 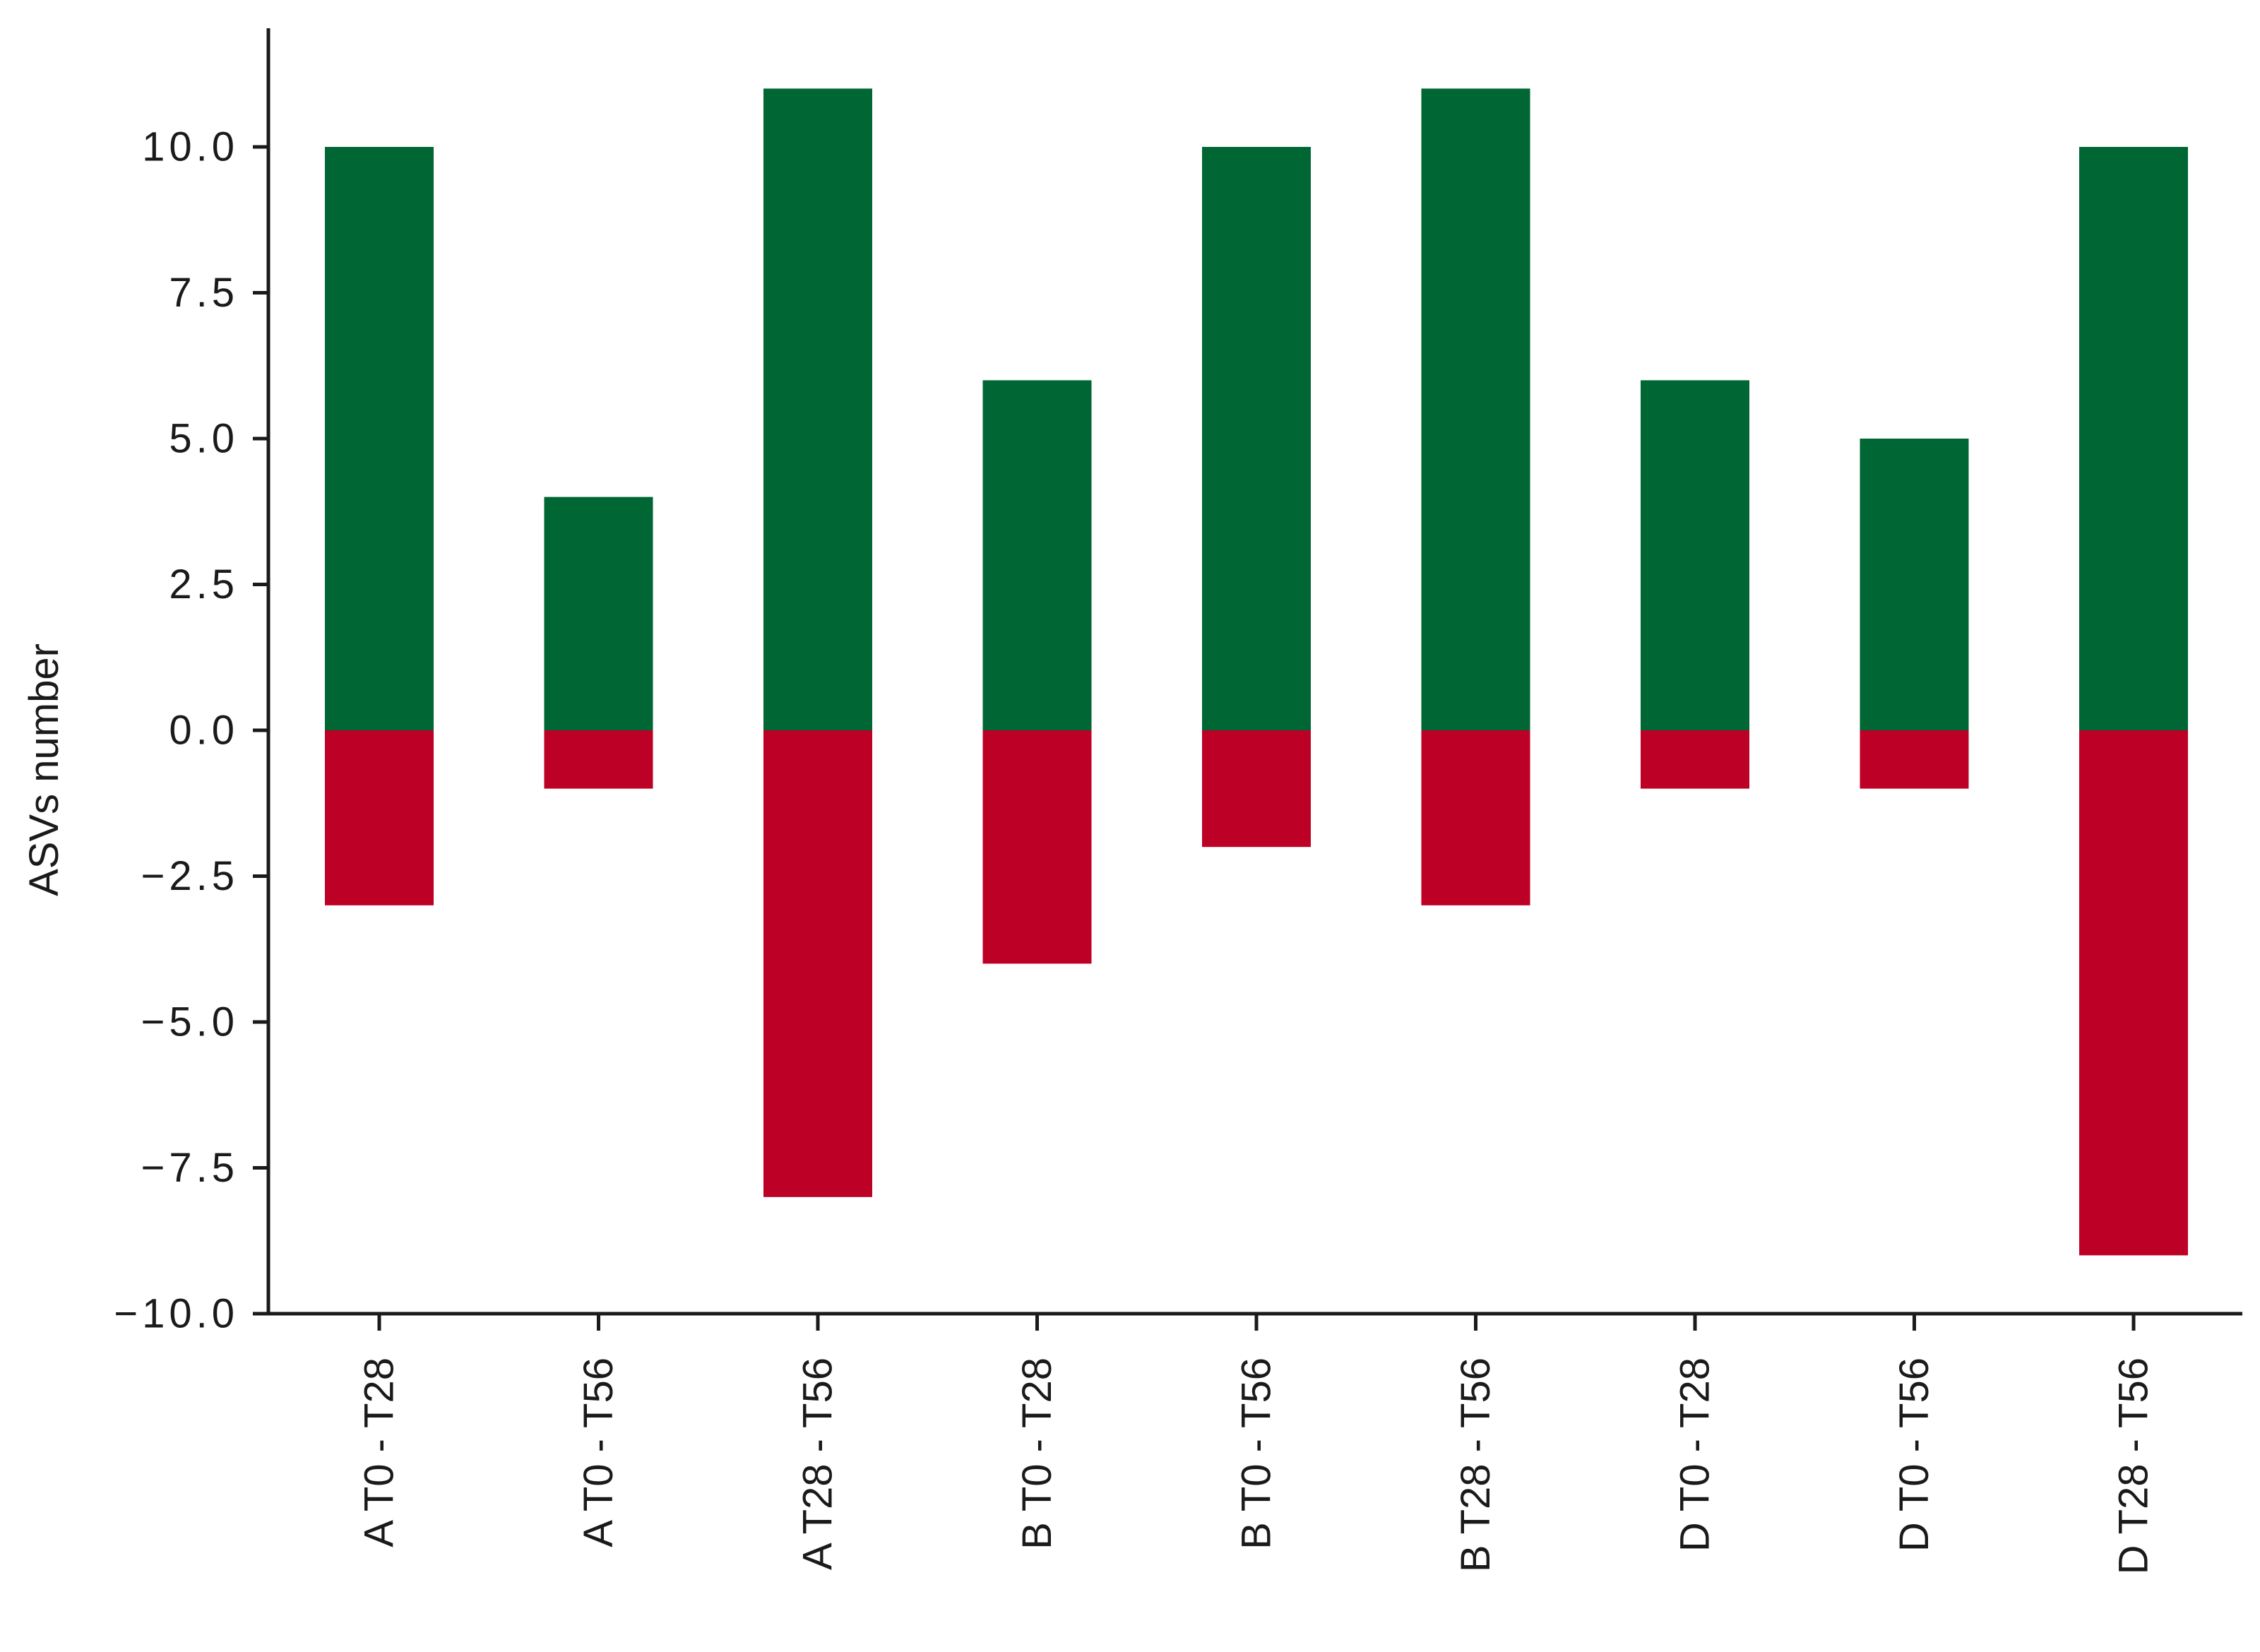 What do you see at coordinates (1476, 1464) in the screenshot?
I see `x-tick-label: B T28 - T56` at bounding box center [1476, 1464].